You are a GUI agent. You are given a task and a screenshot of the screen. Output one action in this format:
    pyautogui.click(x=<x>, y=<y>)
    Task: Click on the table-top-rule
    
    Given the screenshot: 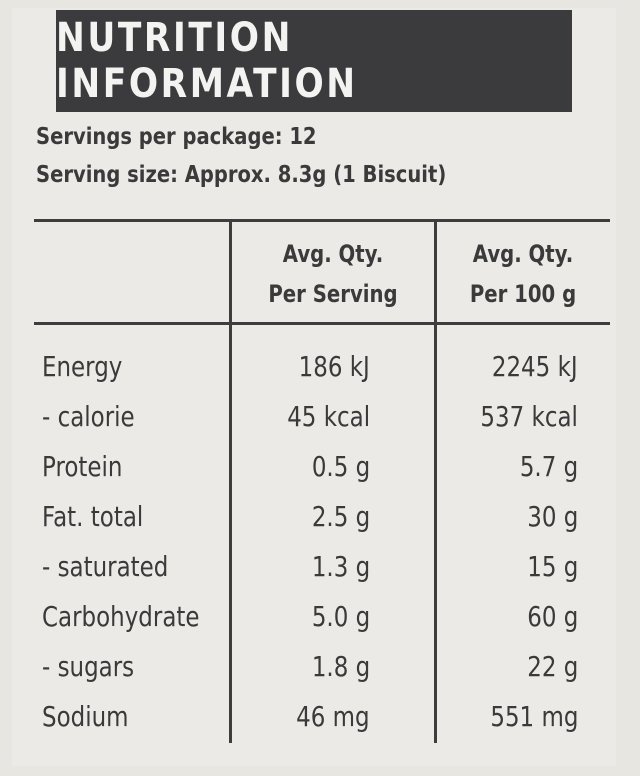 What is the action you would take?
    pyautogui.click(x=322, y=220)
    